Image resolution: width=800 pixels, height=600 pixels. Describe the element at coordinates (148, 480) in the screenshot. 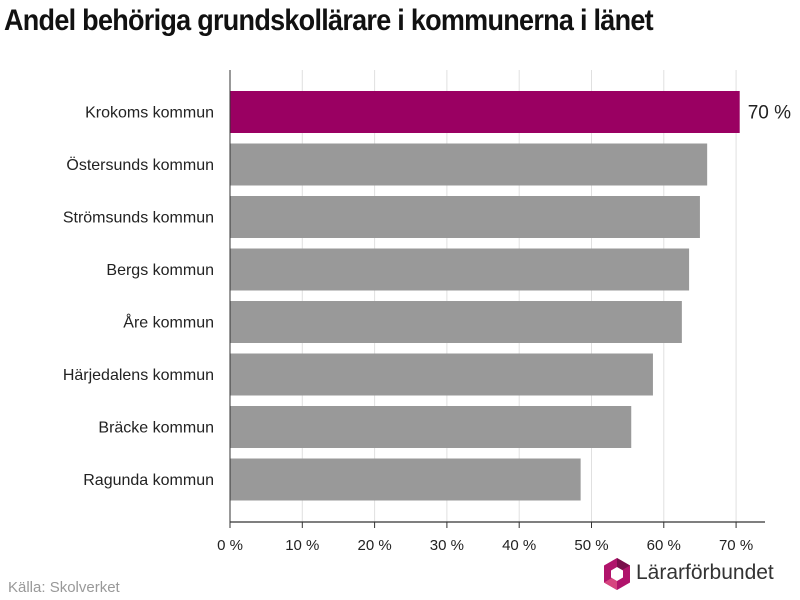

I see `category-label: Ragunda kommun` at that location.